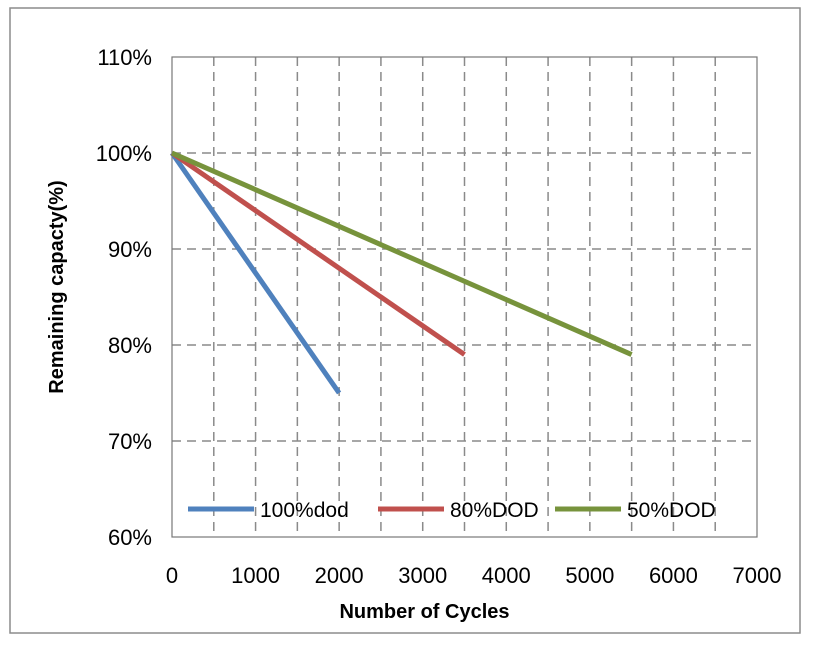 The image size is (823, 647). What do you see at coordinates (57, 286) in the screenshot?
I see `y-axis-title: Remaining capacty(%)` at bounding box center [57, 286].